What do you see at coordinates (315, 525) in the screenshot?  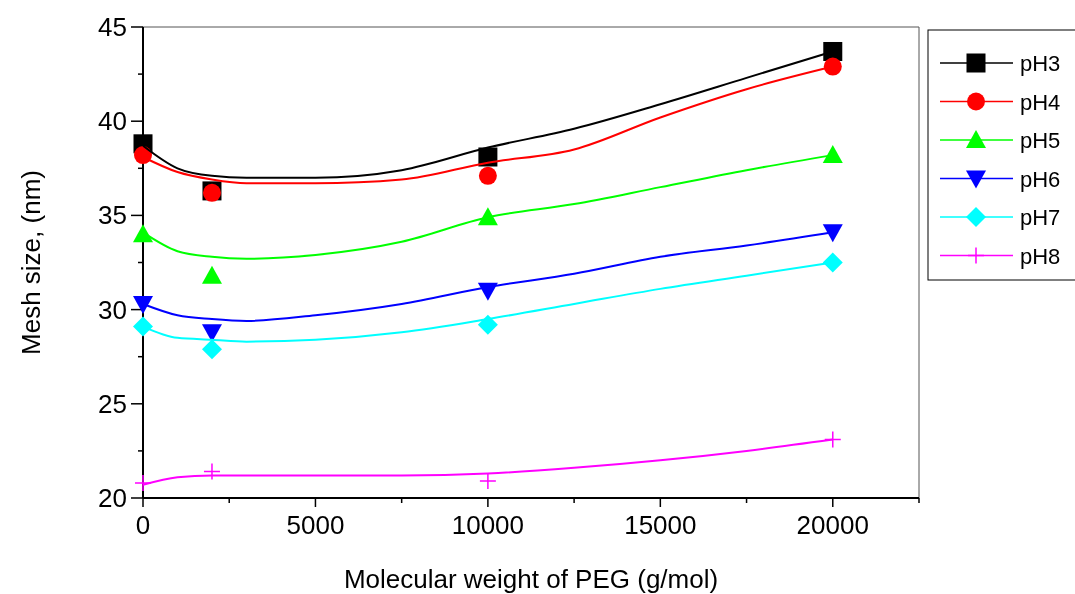 I see `x-tick-label: 5000` at bounding box center [315, 525].